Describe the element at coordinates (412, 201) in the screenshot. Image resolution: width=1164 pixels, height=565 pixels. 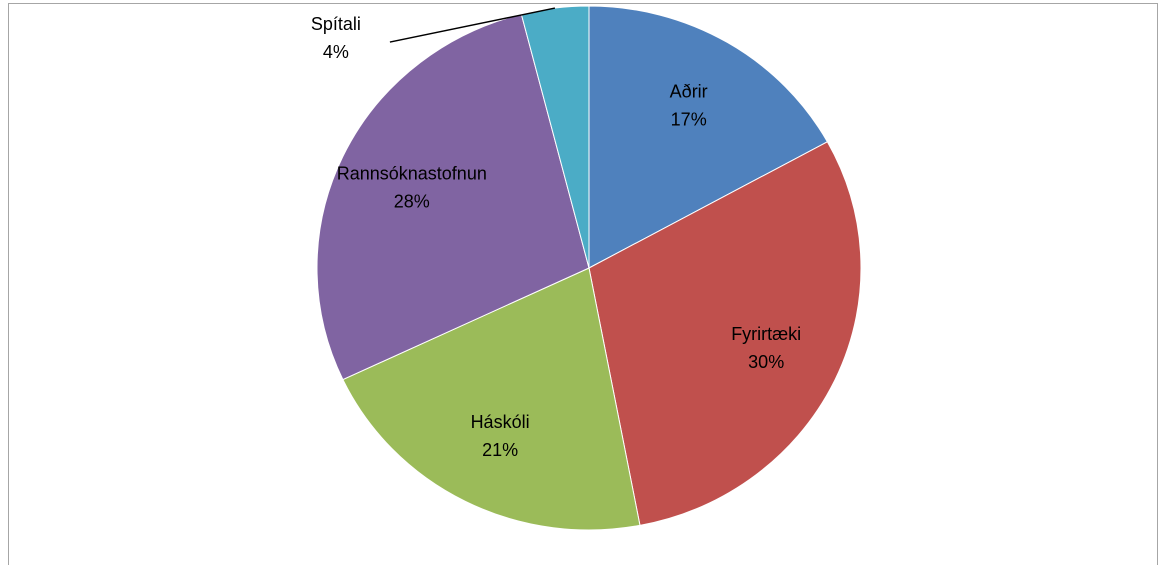
I see `slice-value-label: 28%` at that location.